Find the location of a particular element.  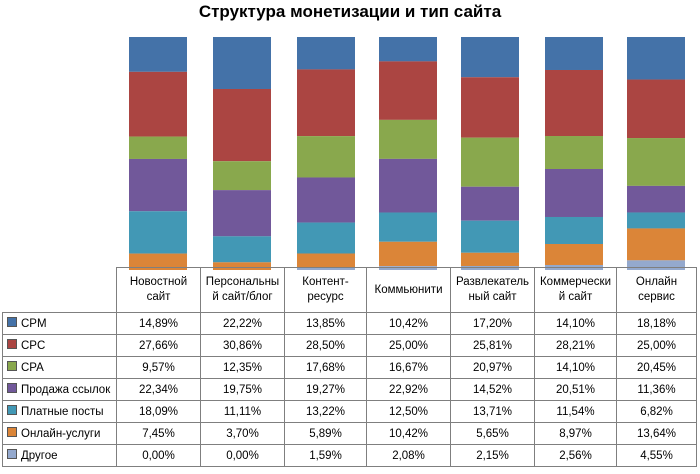

data-label: 22,92% is located at coordinates (408, 389).